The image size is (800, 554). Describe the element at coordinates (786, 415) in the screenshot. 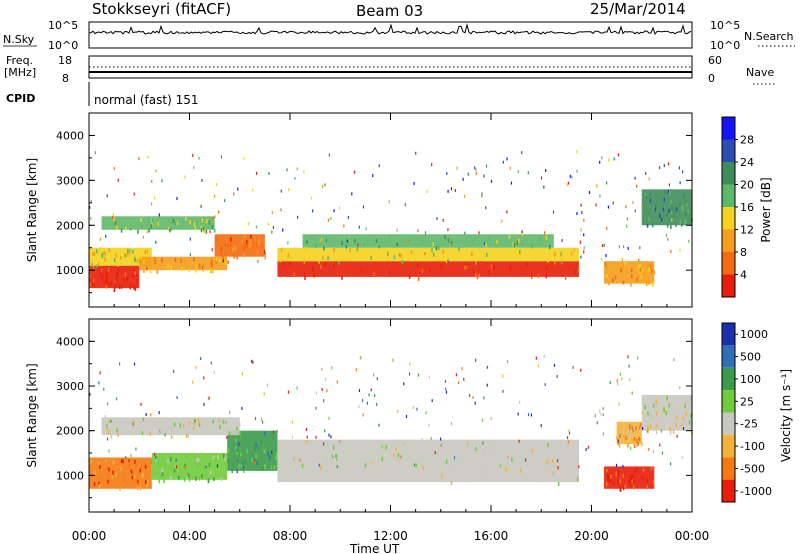

I see `velocity-colorbar-title: Velocity [m s⁻¹]` at that location.